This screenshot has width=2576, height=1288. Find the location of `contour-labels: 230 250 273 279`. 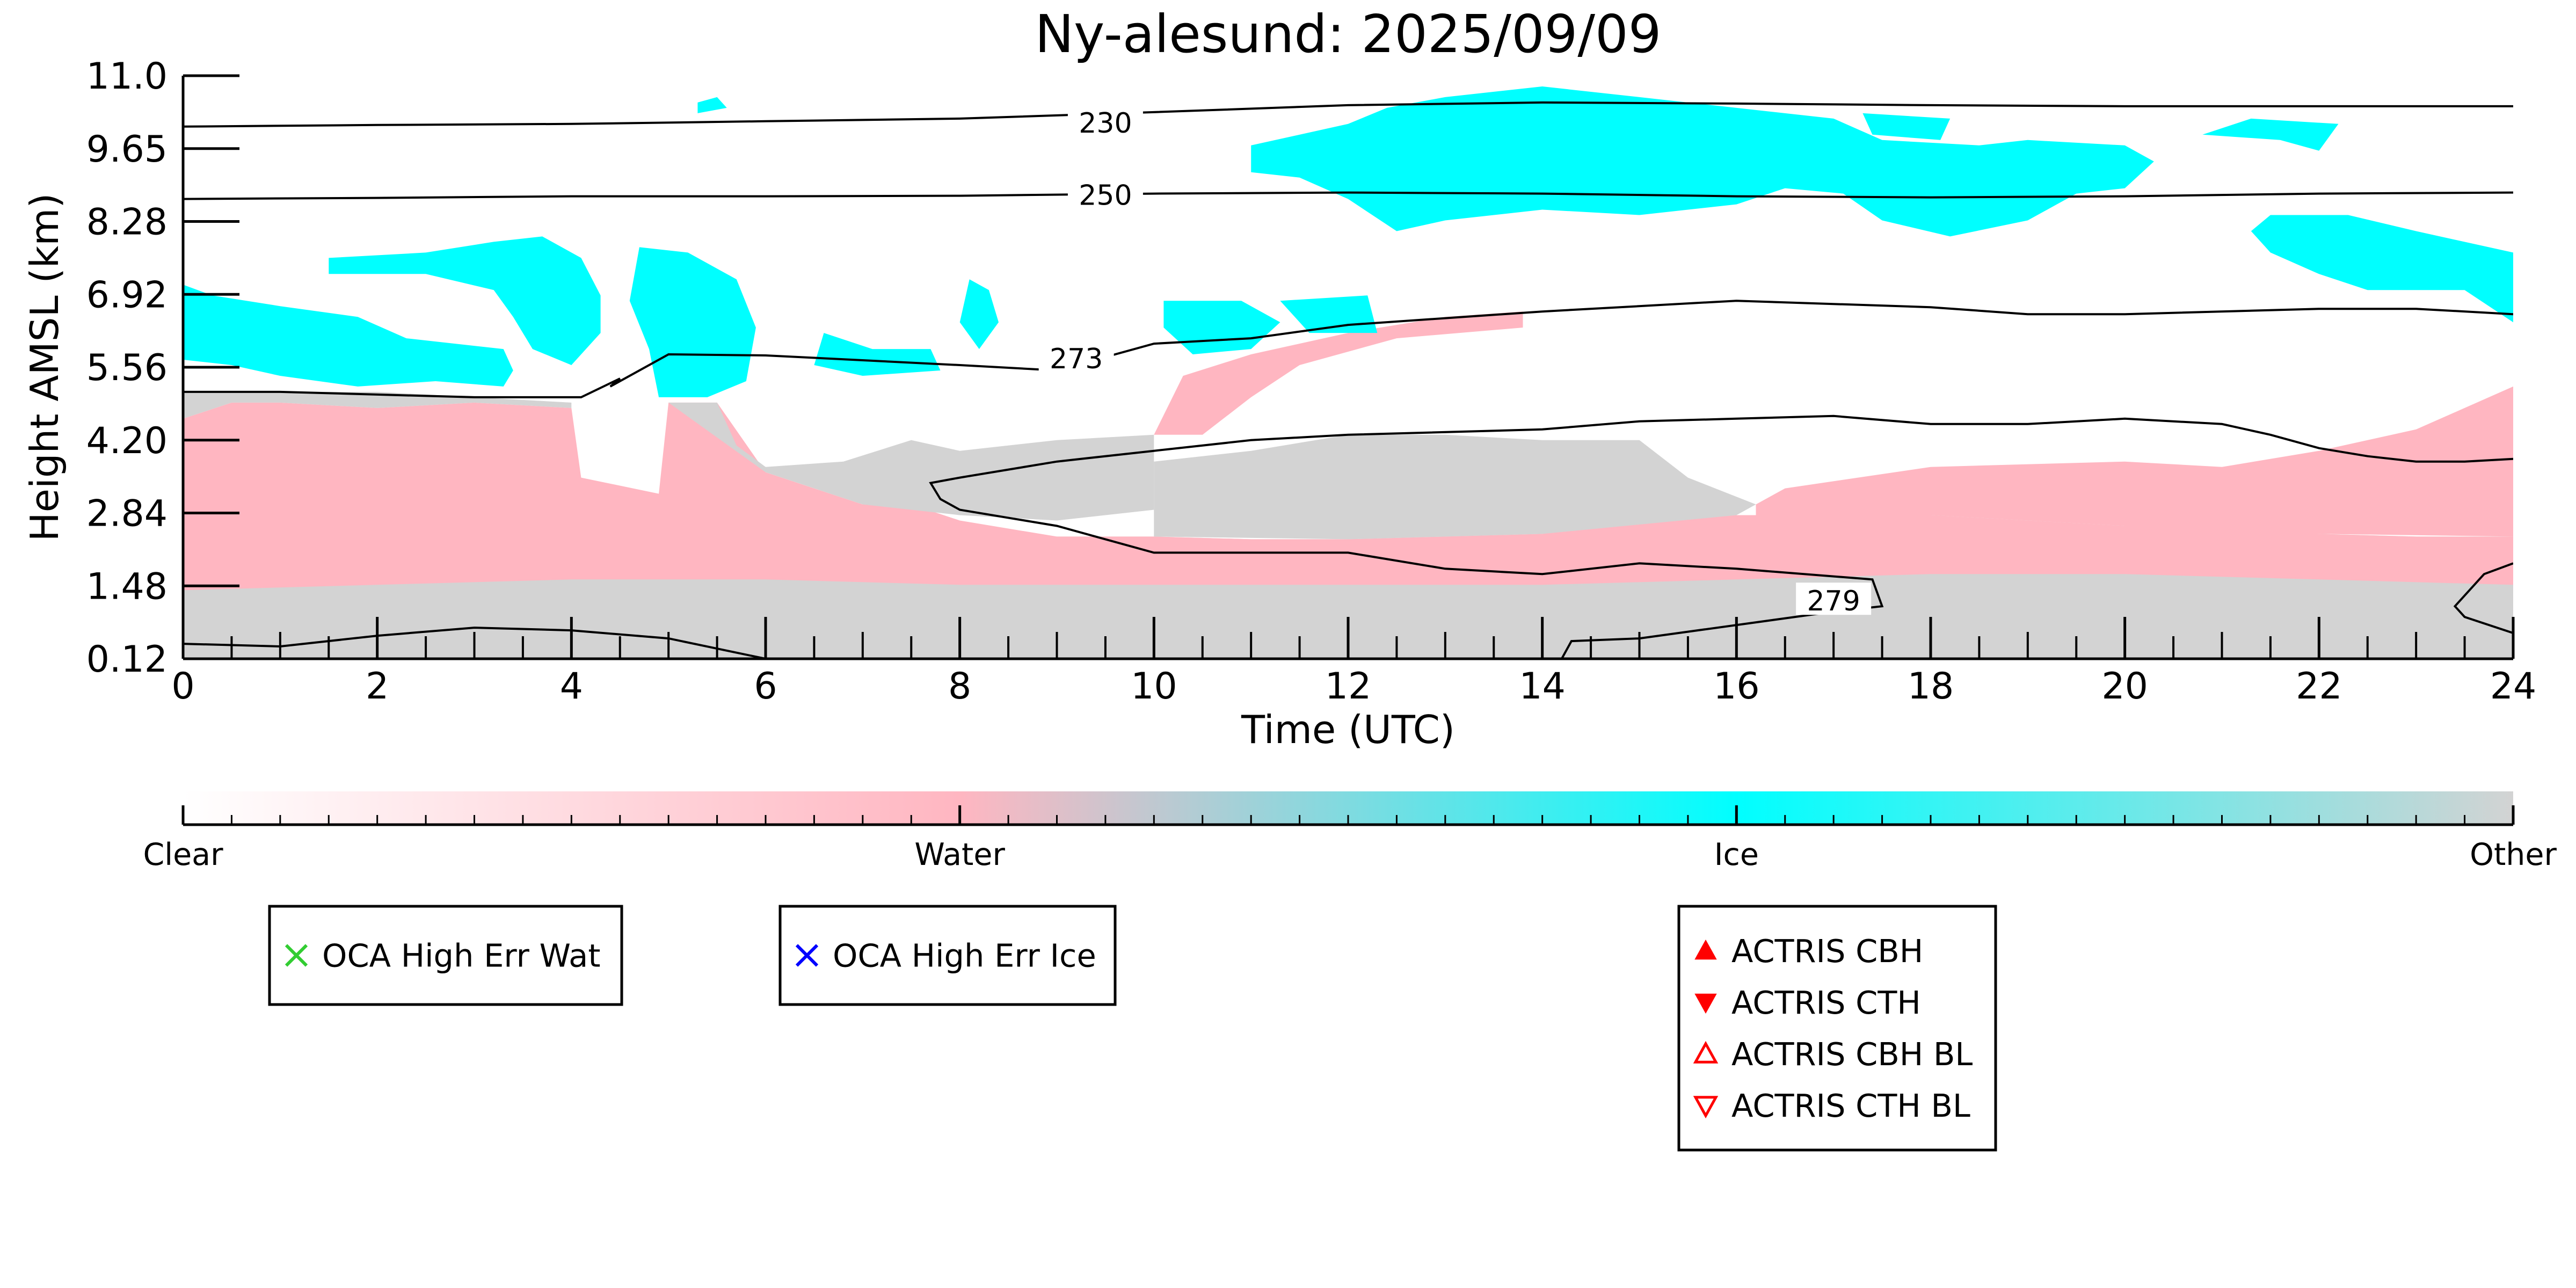

contour-labels: 230 250 273 279 is located at coordinates (1455, 360).